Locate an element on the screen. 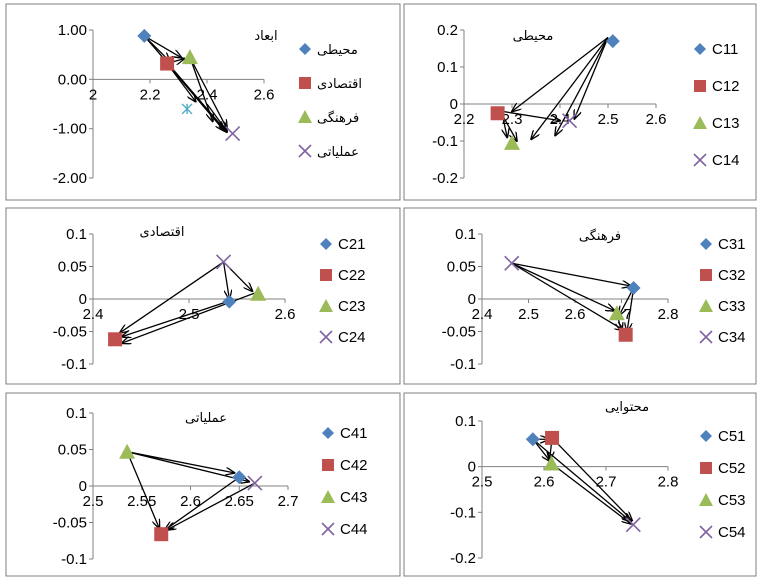 The width and height of the screenshot is (761, 581). legend-label: محیطی is located at coordinates (337, 50).